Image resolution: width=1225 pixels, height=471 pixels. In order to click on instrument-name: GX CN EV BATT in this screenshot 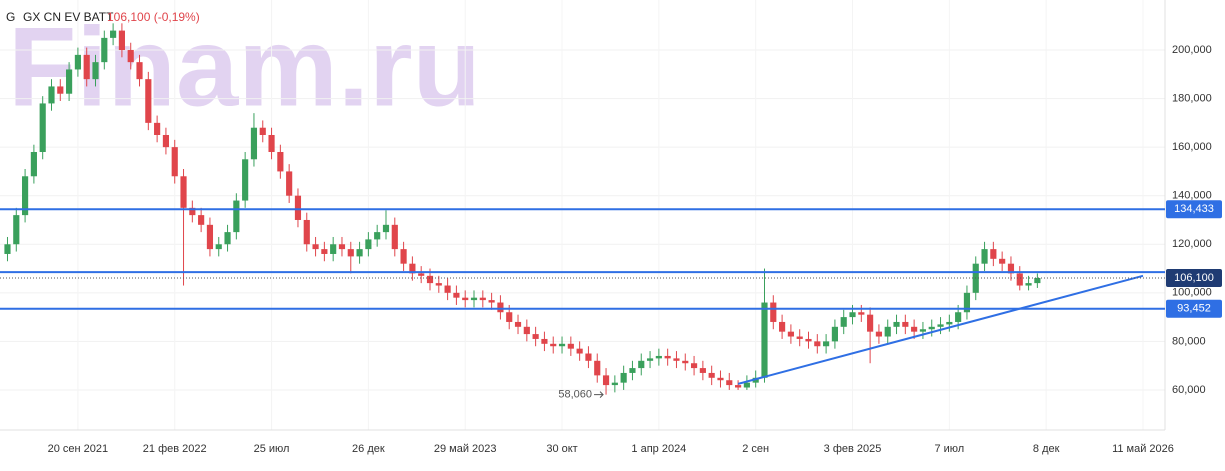, I will do `click(68, 17)`.